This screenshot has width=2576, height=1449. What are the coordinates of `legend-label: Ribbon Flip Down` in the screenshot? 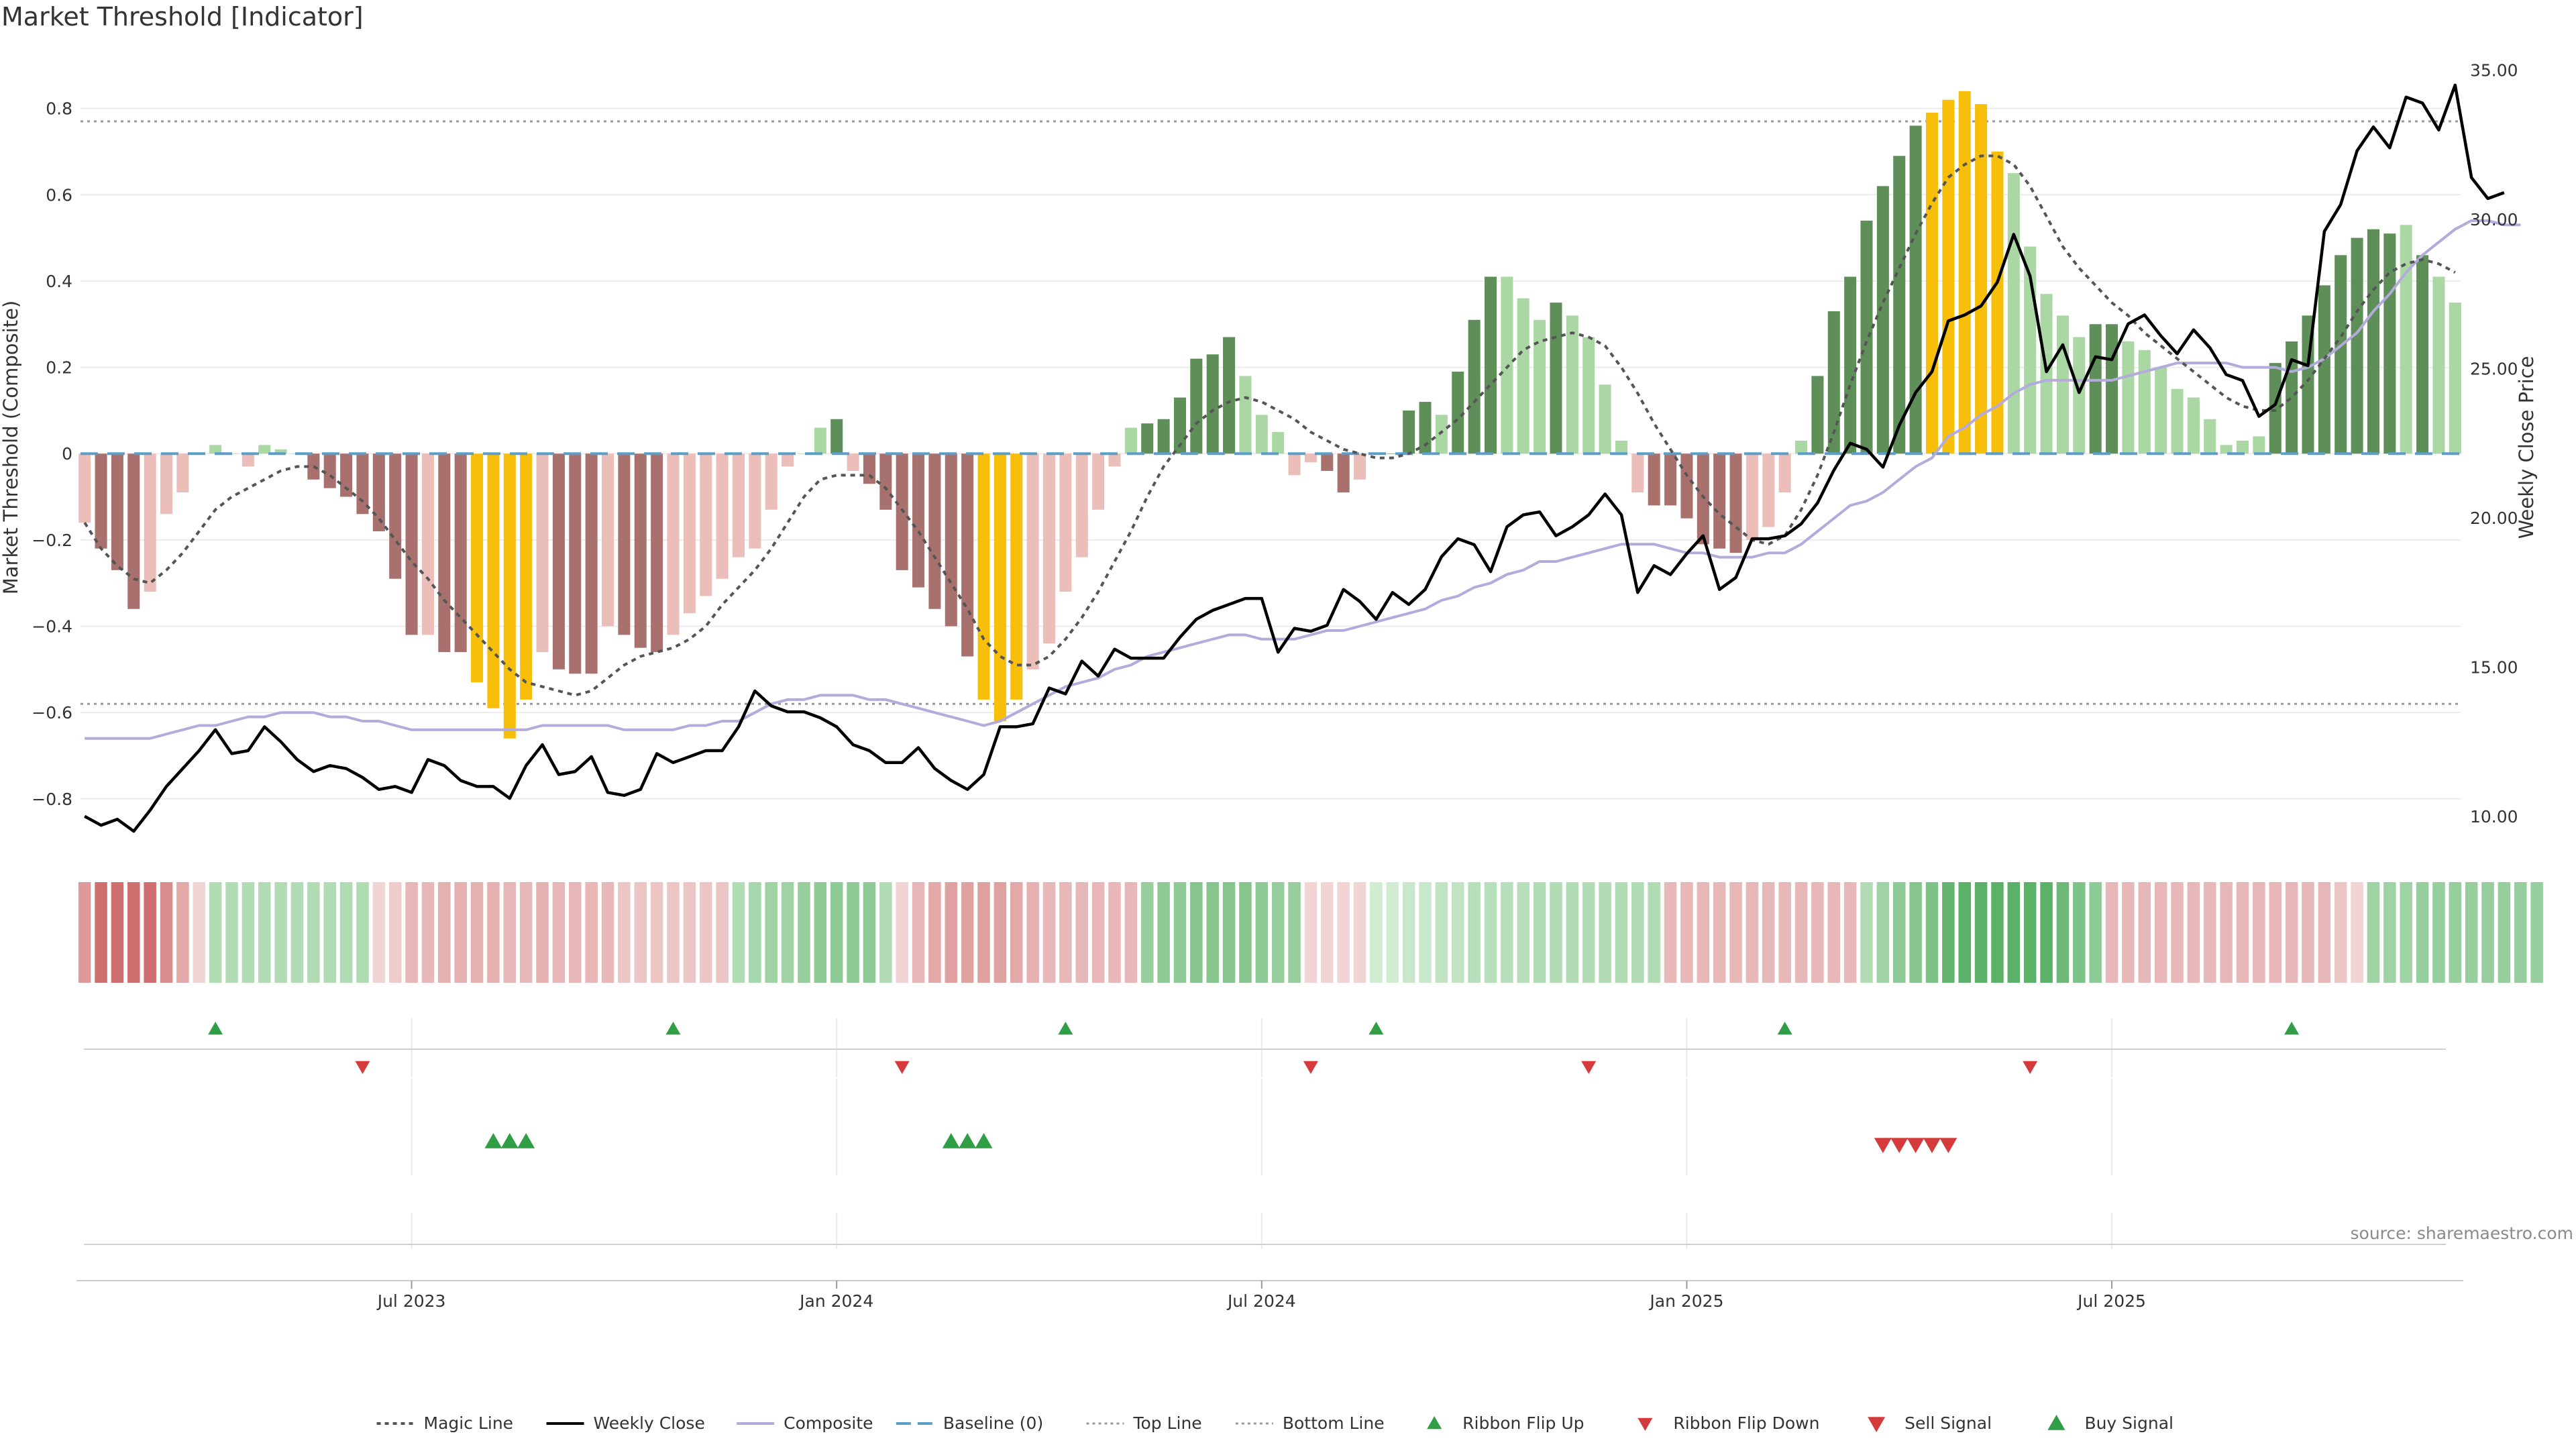 It's located at (1746, 1423).